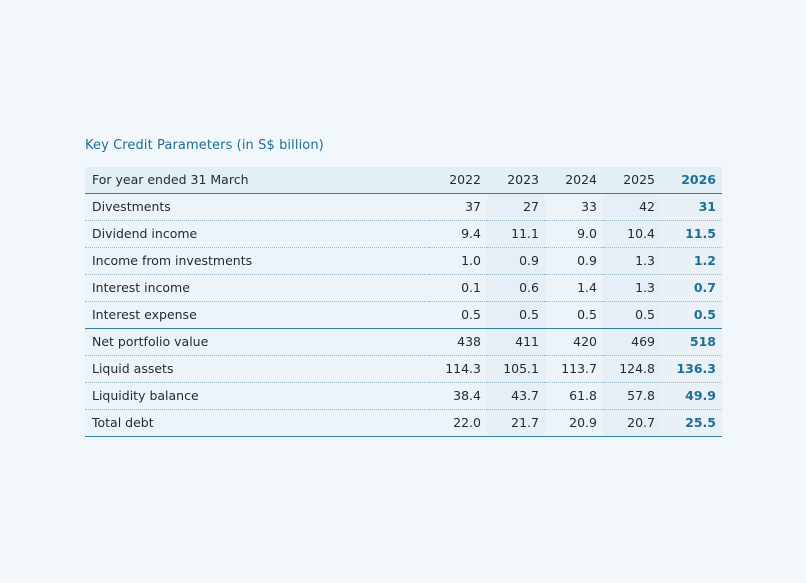  Describe the element at coordinates (257, 423) in the screenshot. I see `row-label: Total debt` at that location.